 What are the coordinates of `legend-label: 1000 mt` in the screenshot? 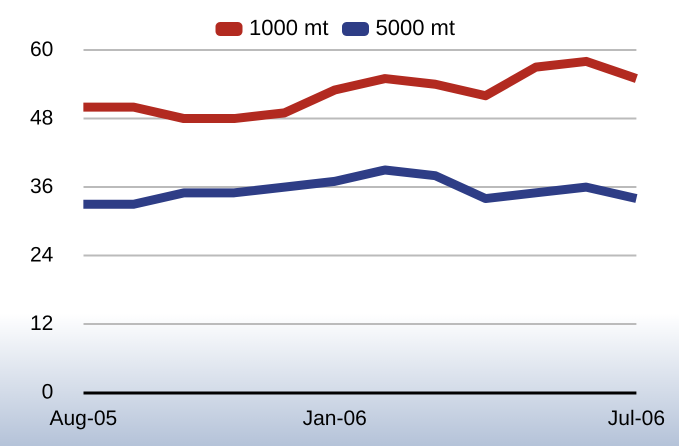 It's located at (289, 27).